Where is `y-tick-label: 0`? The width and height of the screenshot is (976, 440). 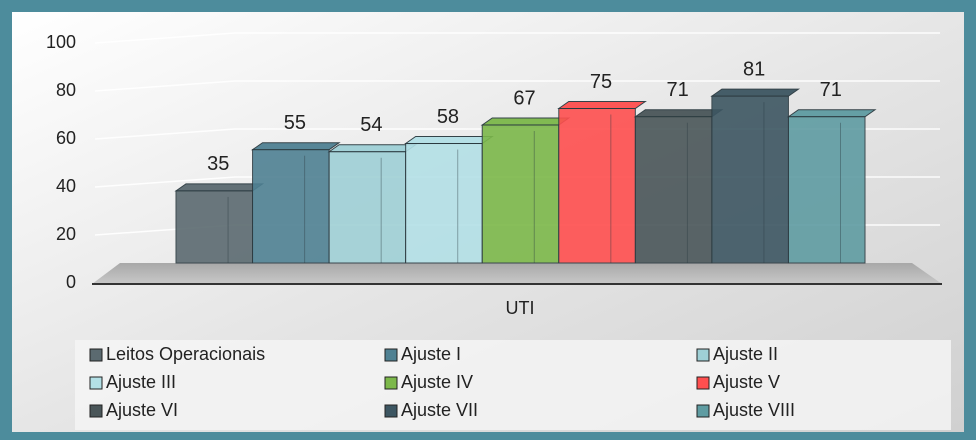
y-tick-label: 0 is located at coordinates (71, 282).